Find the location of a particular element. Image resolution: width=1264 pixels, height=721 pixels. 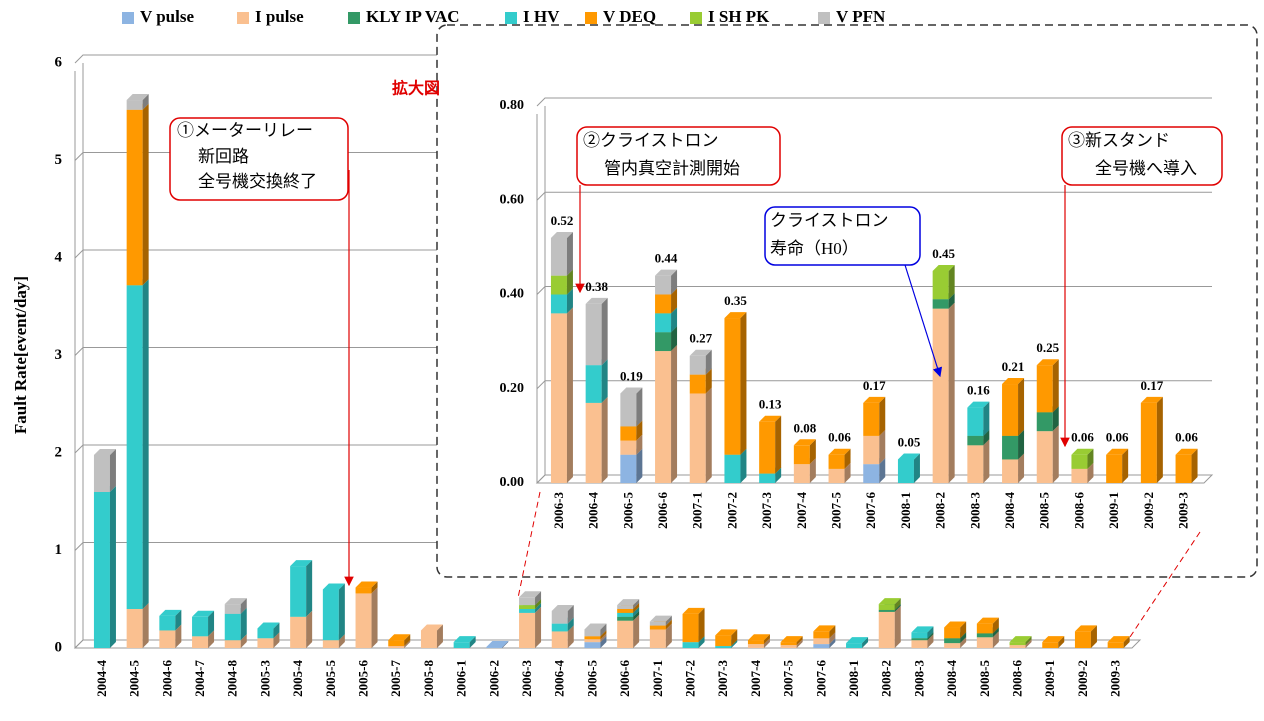

x-tick-label: 2007-5 is located at coordinates (788, 678).